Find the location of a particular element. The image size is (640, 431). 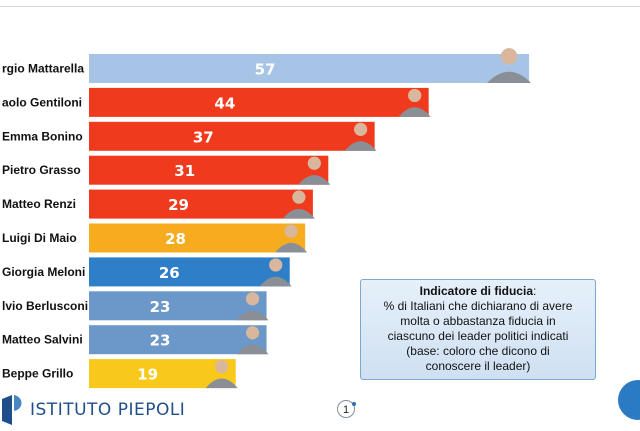

page-number: 1 is located at coordinates (346, 409).